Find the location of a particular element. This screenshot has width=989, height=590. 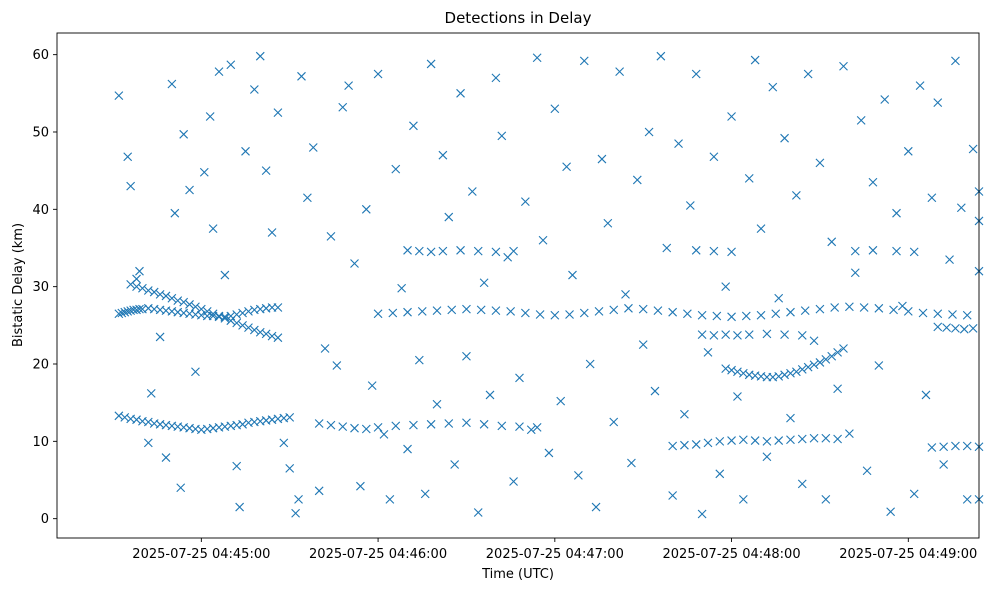

y-tick-label: 50 is located at coordinates (40, 132).